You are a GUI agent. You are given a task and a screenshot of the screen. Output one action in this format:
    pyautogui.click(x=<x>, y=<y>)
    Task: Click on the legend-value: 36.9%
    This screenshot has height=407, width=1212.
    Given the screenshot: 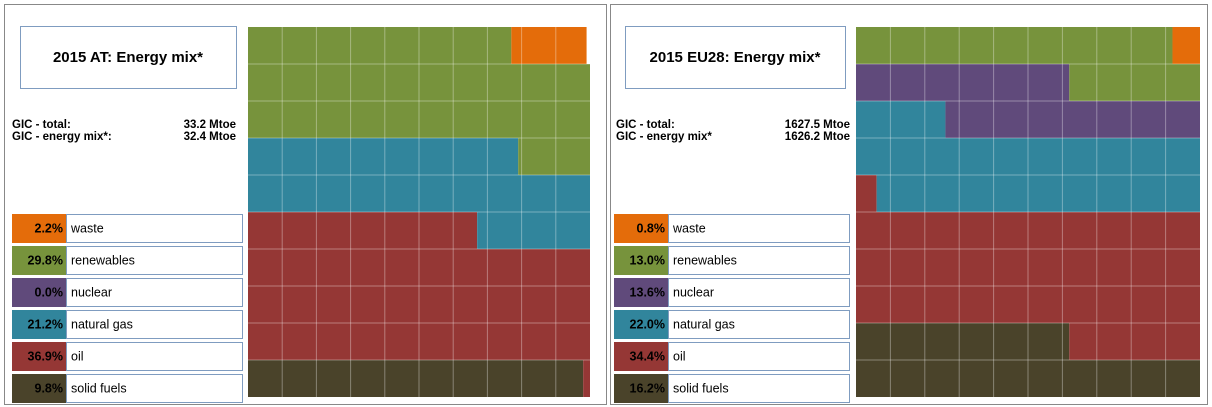 What is the action you would take?
    pyautogui.click(x=45, y=356)
    